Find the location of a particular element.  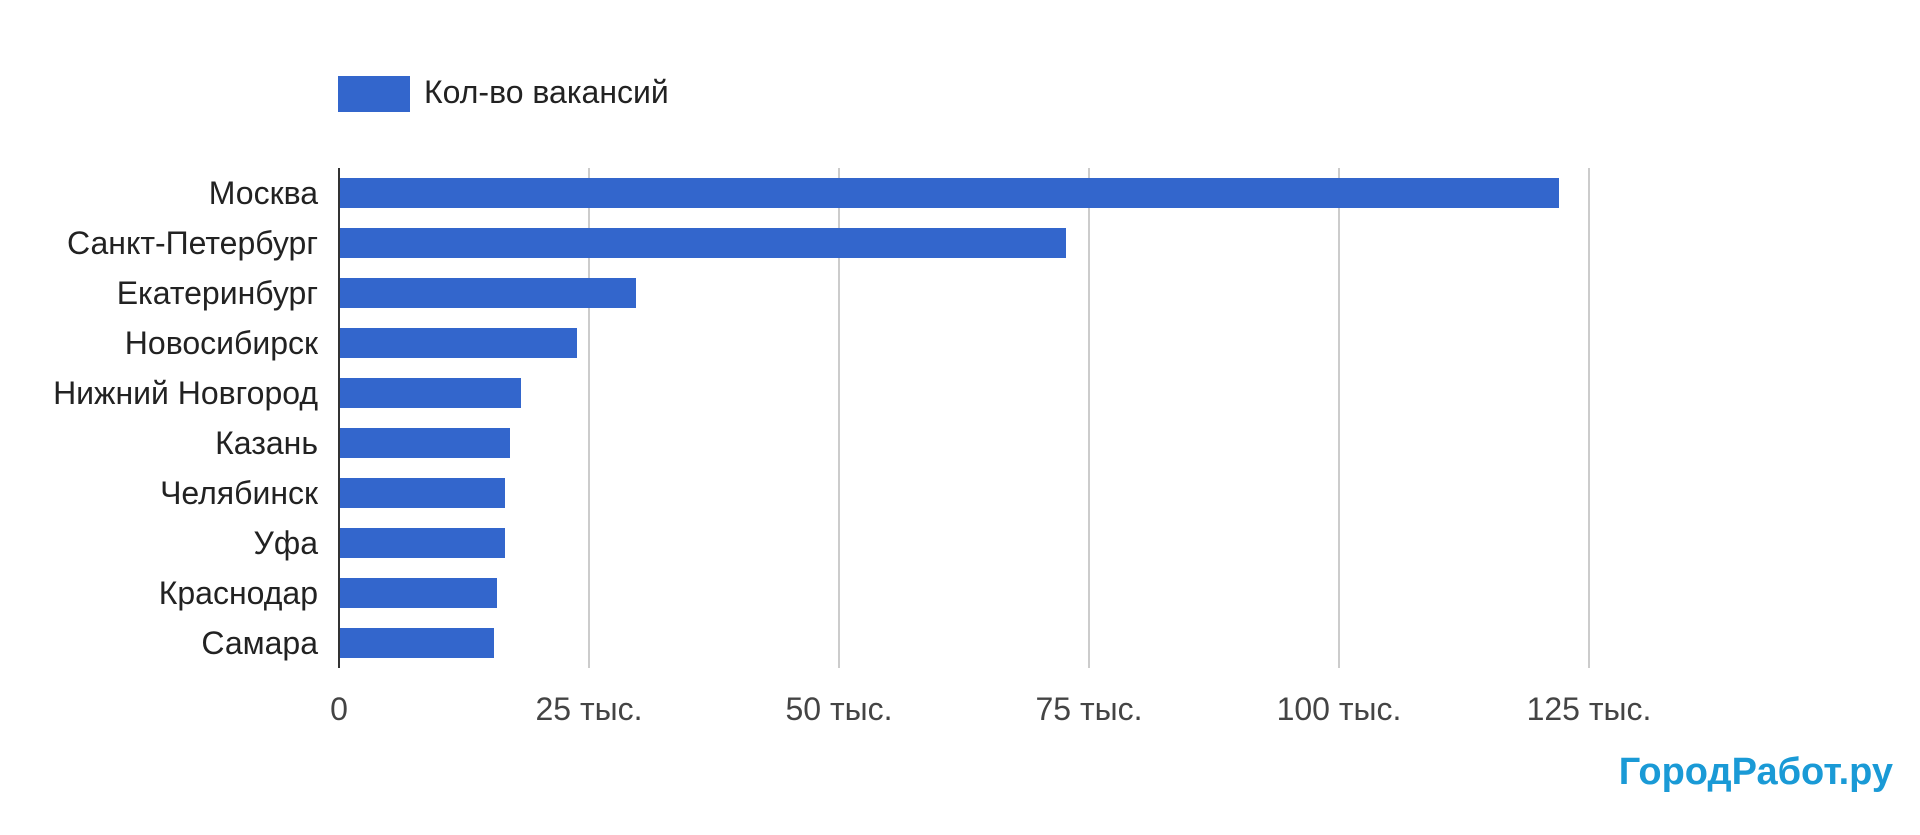

category-label: Челябинск is located at coordinates (239, 493).